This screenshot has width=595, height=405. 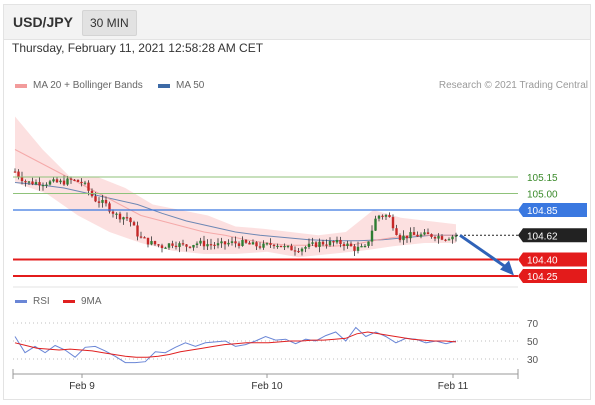 What do you see at coordinates (482, 251) in the screenshot?
I see `forecast-arrow-shaft` at bounding box center [482, 251].